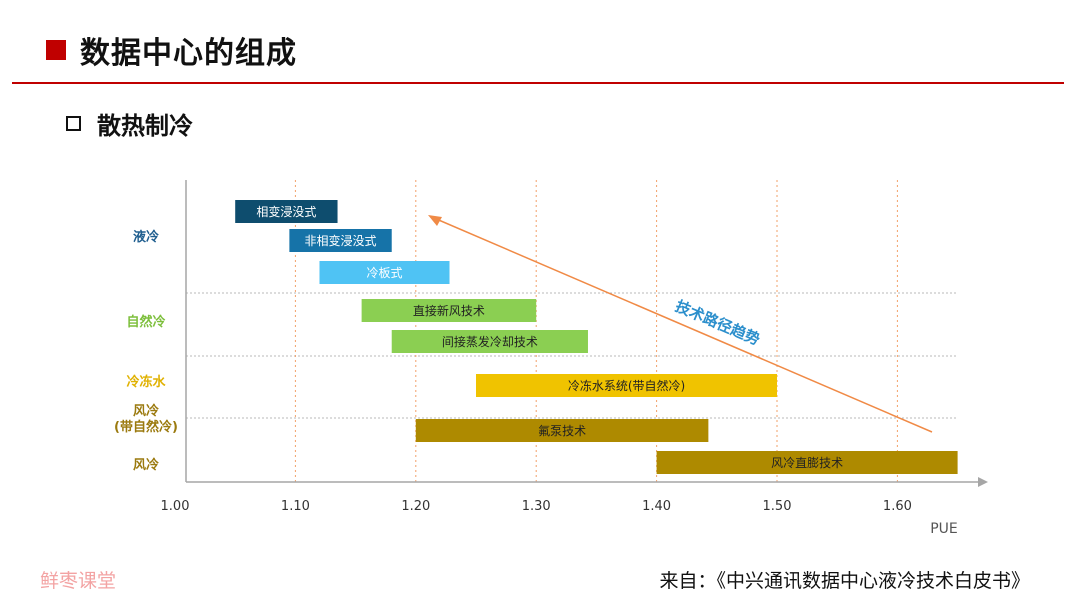 Image resolution: width=1080 pixels, height=608 pixels. What do you see at coordinates (415, 506) in the screenshot?
I see `x-tick-label: 1.20` at bounding box center [415, 506].